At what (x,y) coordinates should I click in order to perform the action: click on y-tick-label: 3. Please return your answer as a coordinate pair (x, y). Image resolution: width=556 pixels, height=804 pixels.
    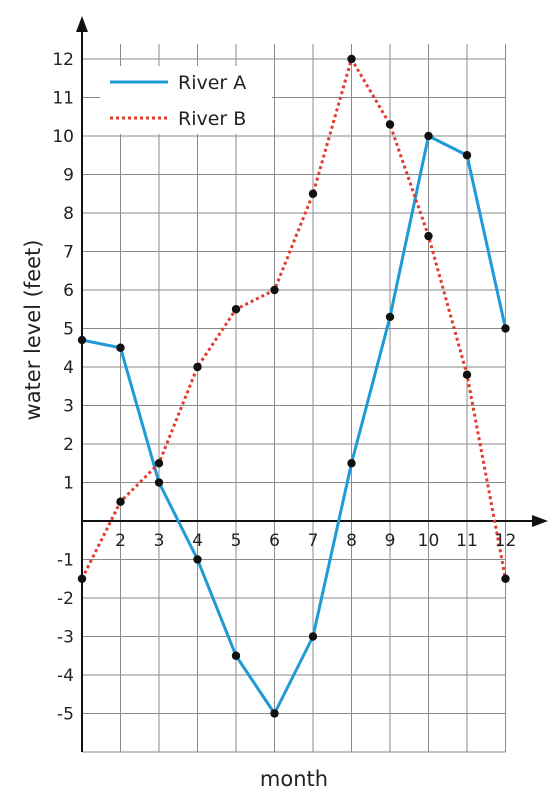
    Looking at the image, I should click on (68, 407).